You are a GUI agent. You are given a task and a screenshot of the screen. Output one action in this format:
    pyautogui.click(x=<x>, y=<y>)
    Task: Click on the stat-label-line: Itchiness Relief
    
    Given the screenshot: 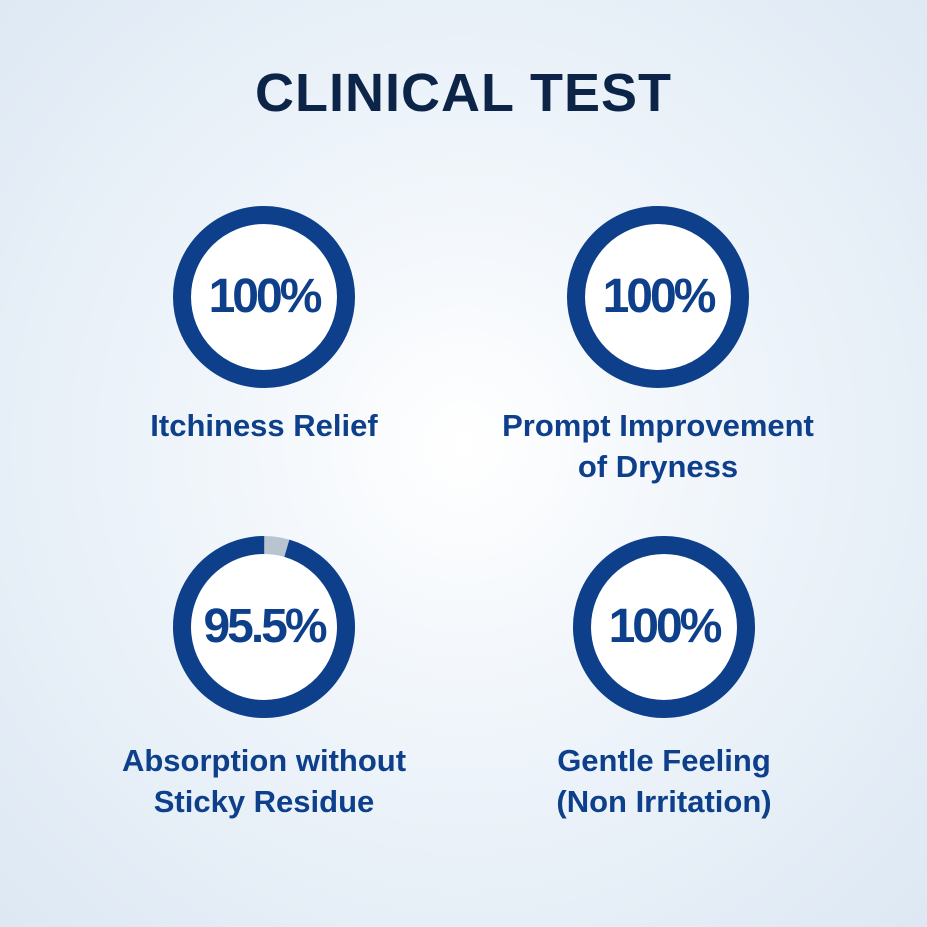 What is the action you would take?
    pyautogui.click(x=264, y=425)
    